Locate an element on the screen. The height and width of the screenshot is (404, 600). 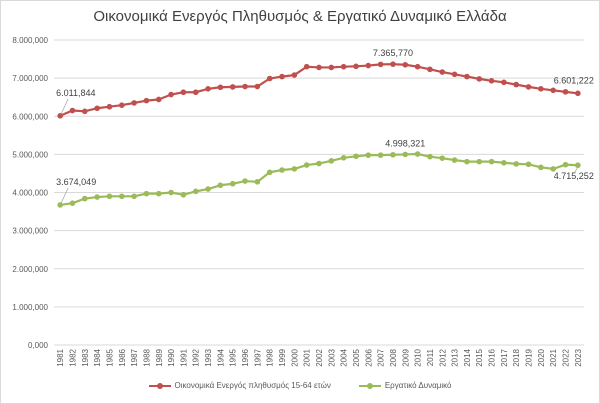
data-label: 7.365,770 is located at coordinates (393, 53).